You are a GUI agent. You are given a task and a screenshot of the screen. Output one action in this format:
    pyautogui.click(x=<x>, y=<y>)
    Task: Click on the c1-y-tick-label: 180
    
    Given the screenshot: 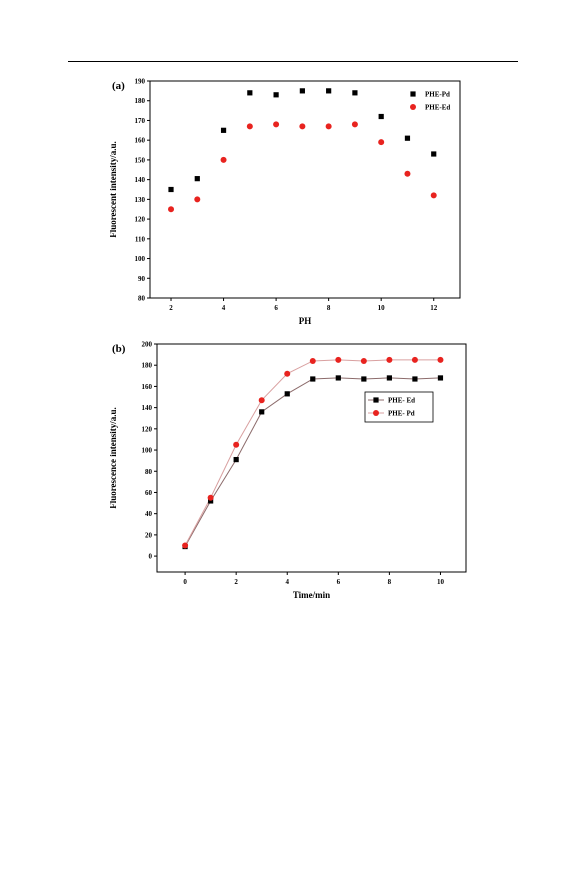 What is the action you would take?
    pyautogui.click(x=147, y=366)
    